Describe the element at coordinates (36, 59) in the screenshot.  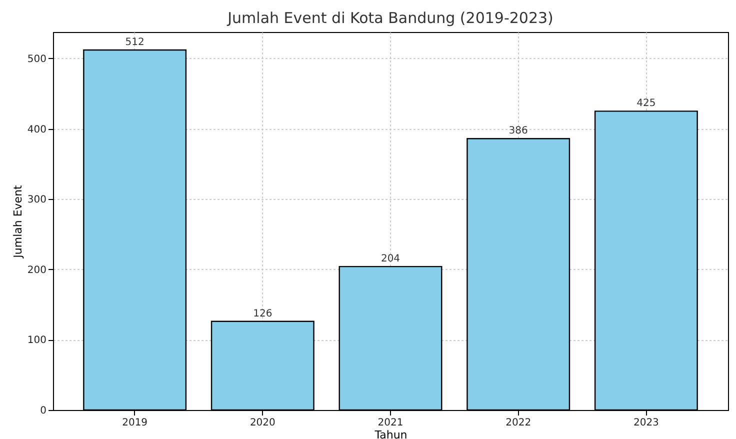
I see `y-tick-label: 500` at that location.